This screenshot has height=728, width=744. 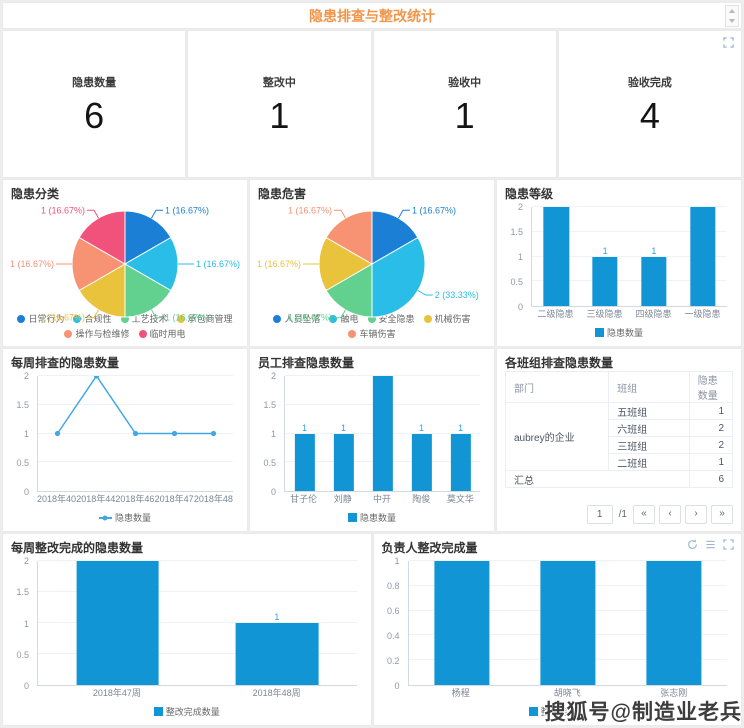 I want to click on legend-item: 车辆伤害, so click(x=372, y=333).